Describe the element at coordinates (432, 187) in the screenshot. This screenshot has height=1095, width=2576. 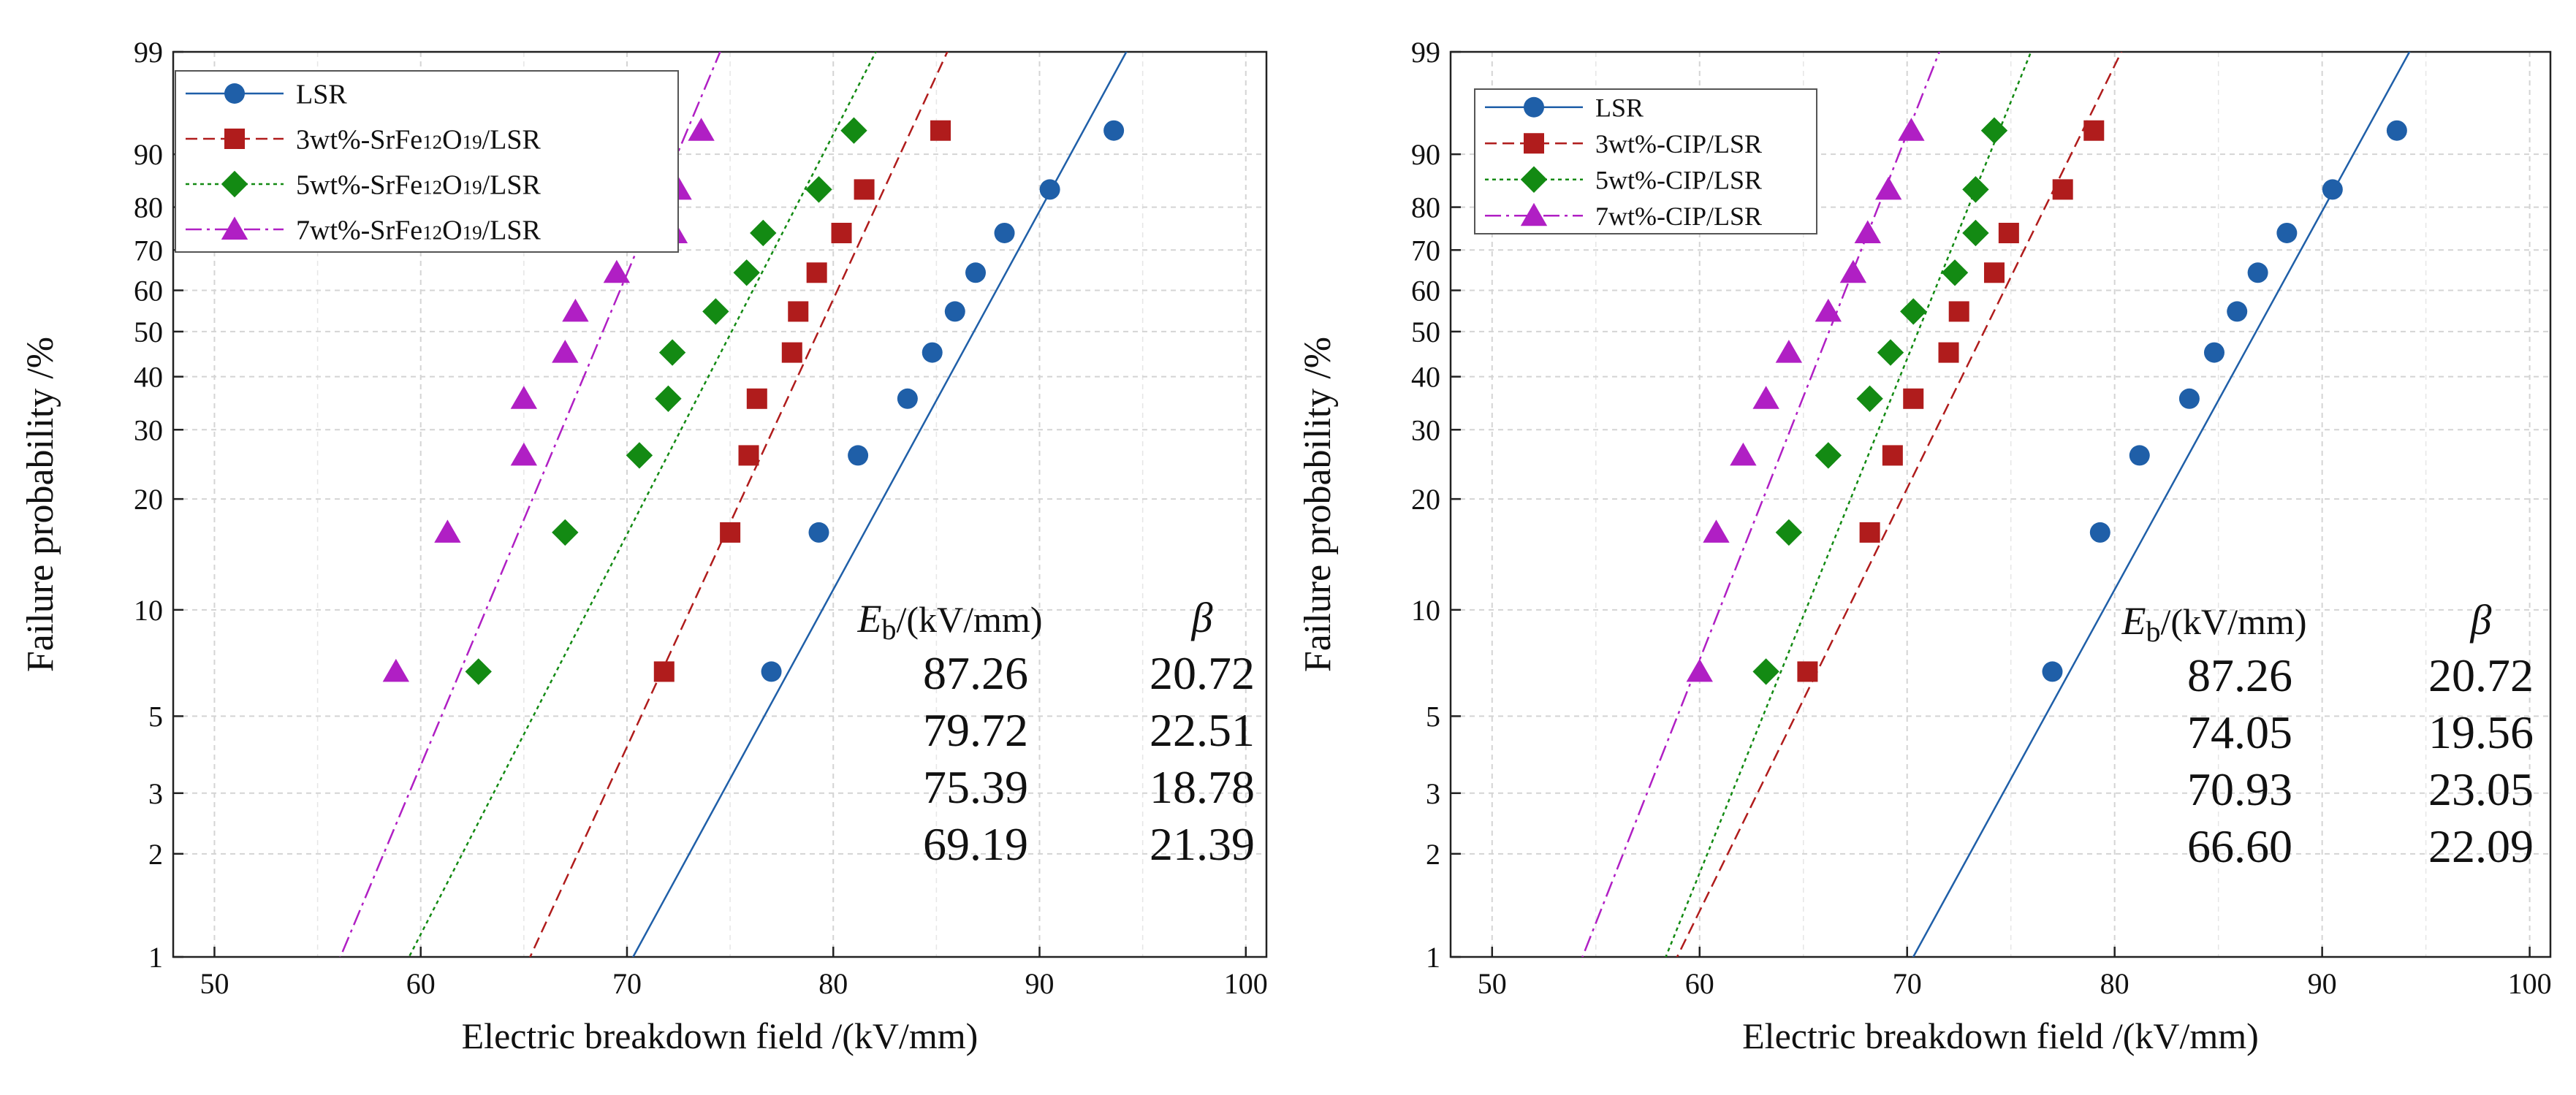
I see `legend-label-part: 12` at that location.